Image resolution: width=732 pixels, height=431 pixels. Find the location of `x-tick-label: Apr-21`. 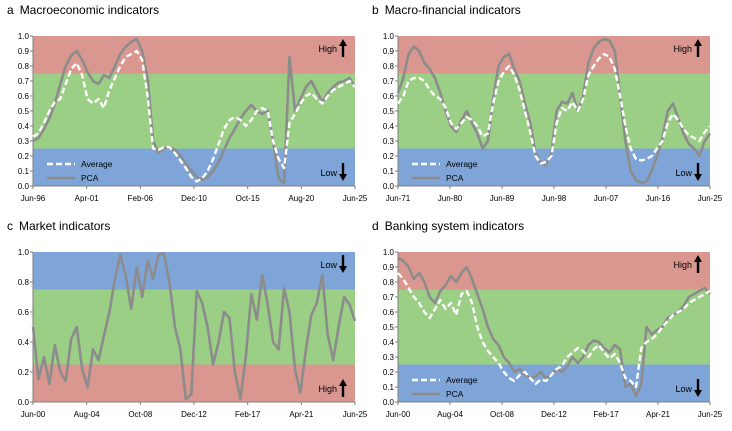

x-tick-label: Apr-21 is located at coordinates (658, 414).